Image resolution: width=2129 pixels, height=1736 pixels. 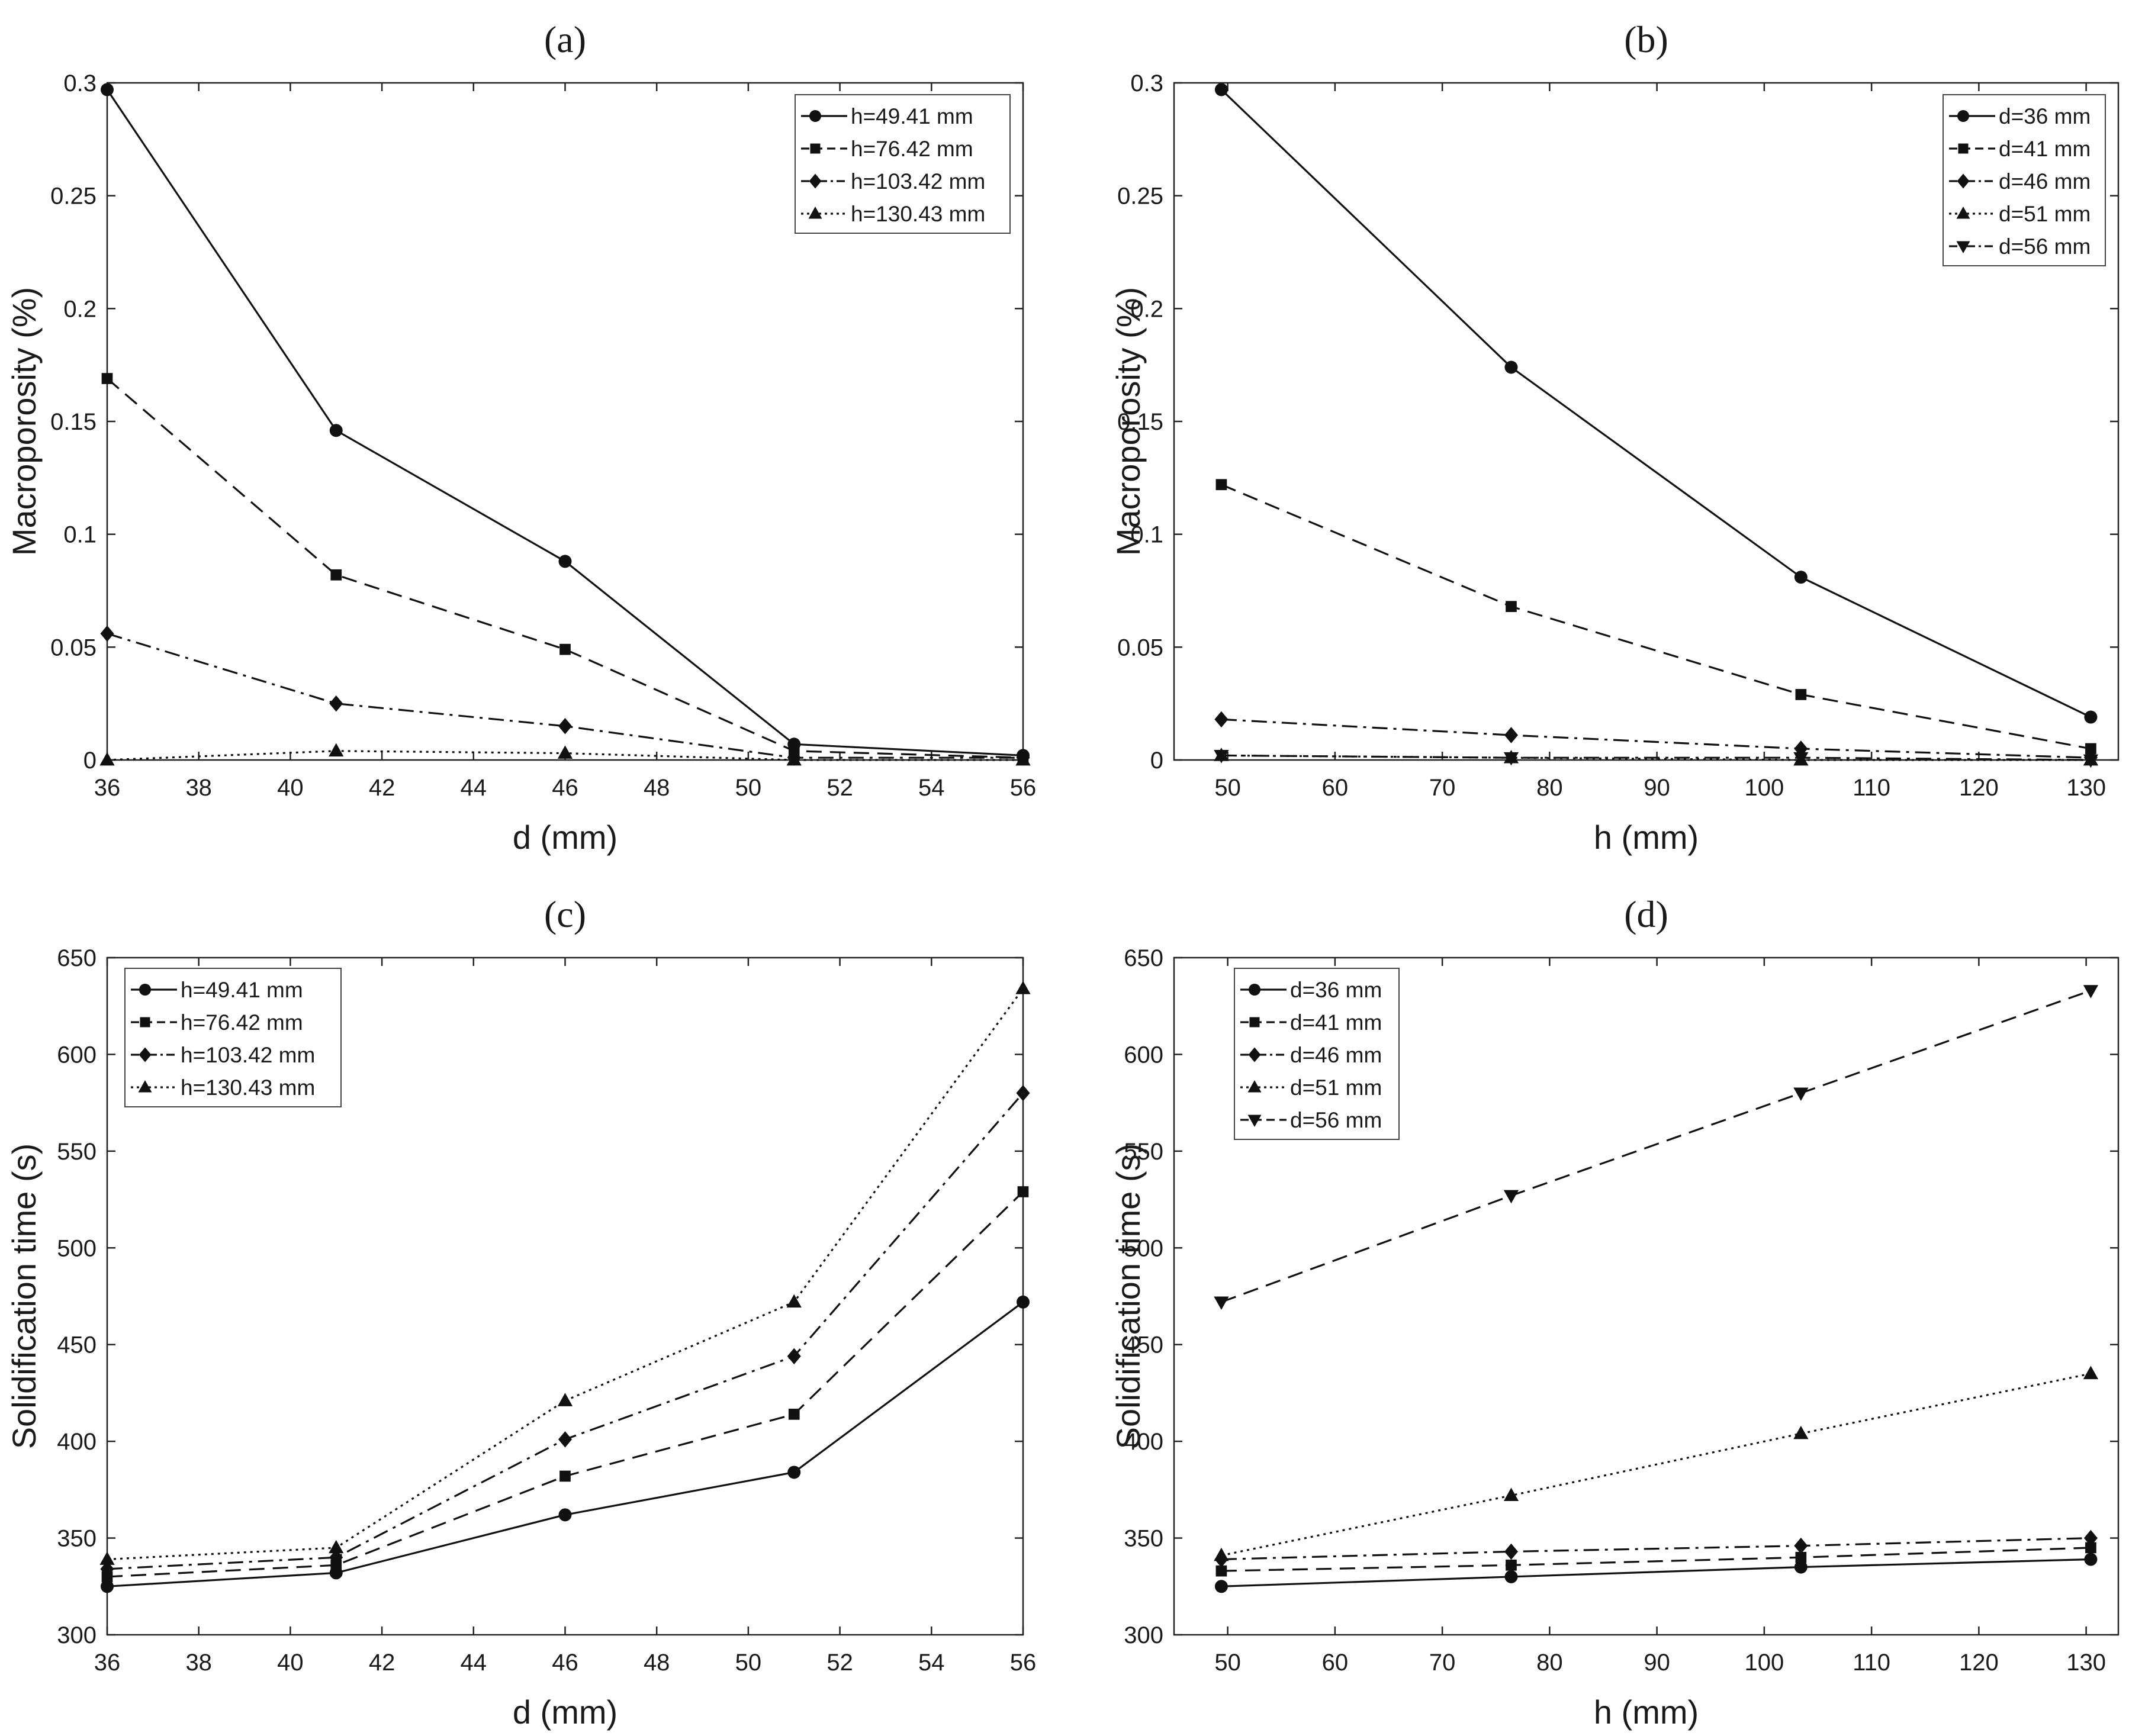 What do you see at coordinates (1143, 1248) in the screenshot?
I see `y-tick-label: 500` at bounding box center [1143, 1248].